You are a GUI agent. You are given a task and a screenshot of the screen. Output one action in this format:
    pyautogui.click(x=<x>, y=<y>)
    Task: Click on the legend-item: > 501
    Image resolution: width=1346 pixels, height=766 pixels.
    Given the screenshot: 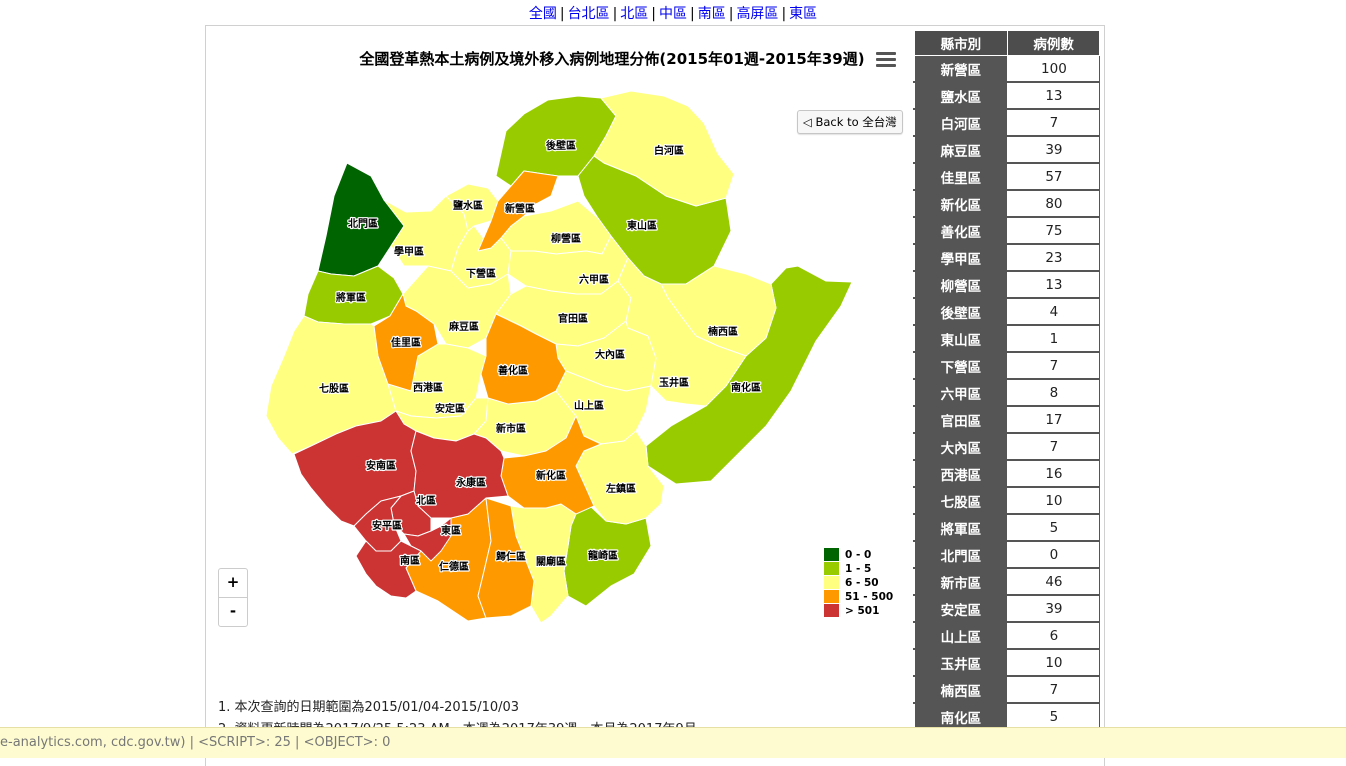 What is the action you would take?
    pyautogui.click(x=858, y=611)
    